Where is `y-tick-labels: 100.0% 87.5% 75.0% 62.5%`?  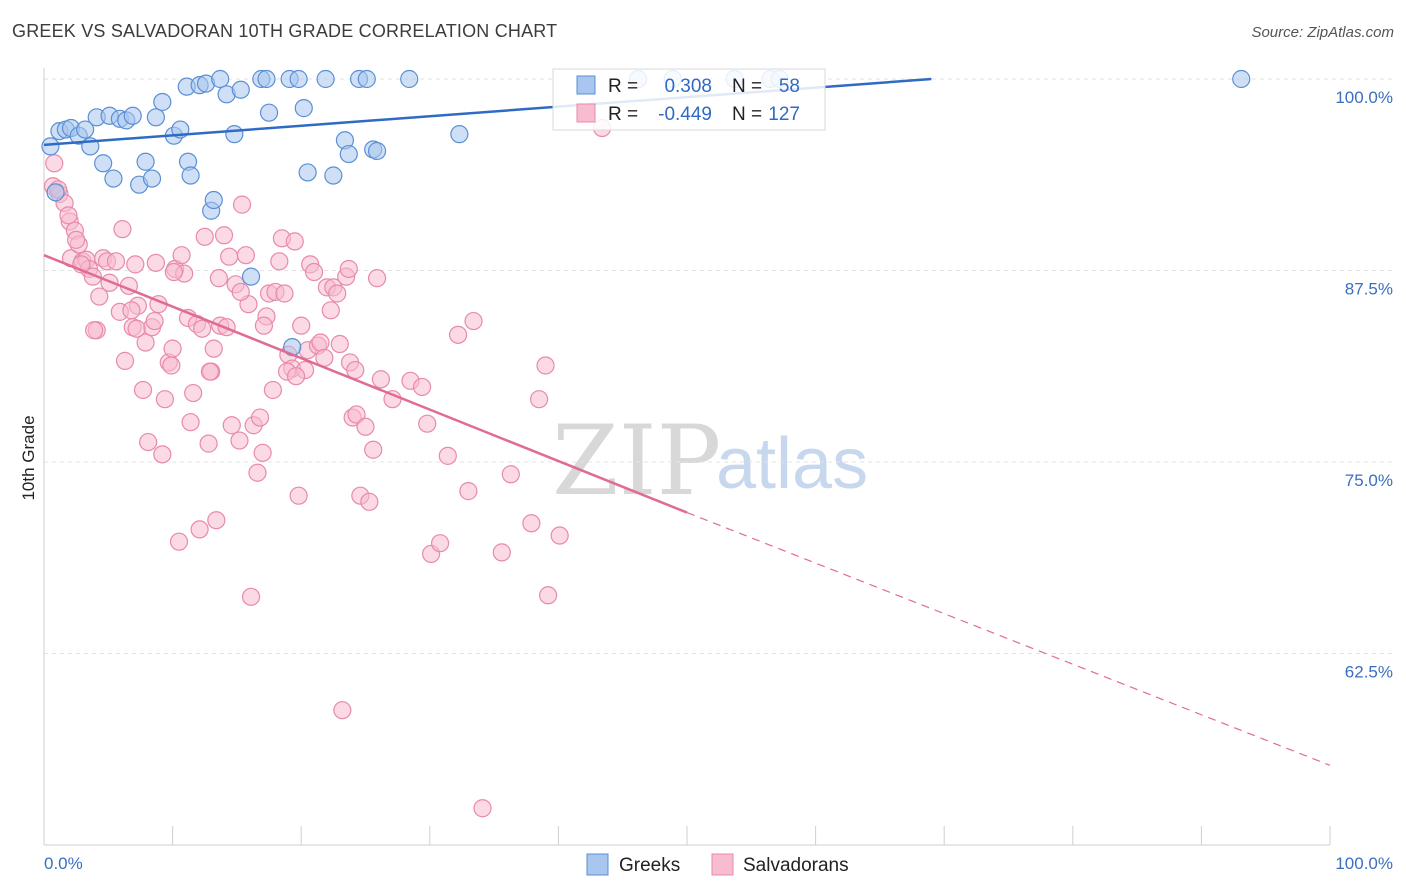 y-tick-labels: 100.0% 87.5% 75.0% 62.5% is located at coordinates (1364, 385).